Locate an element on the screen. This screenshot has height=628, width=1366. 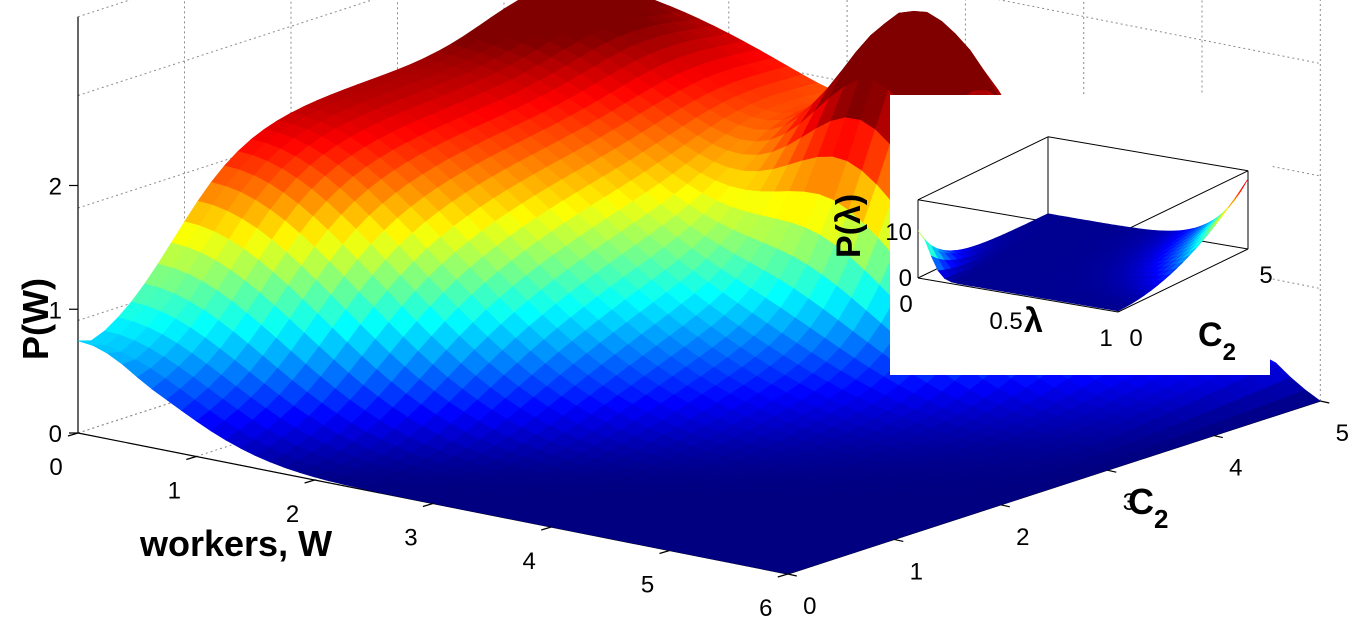
z-tick-label: 0 is located at coordinates (55, 434).